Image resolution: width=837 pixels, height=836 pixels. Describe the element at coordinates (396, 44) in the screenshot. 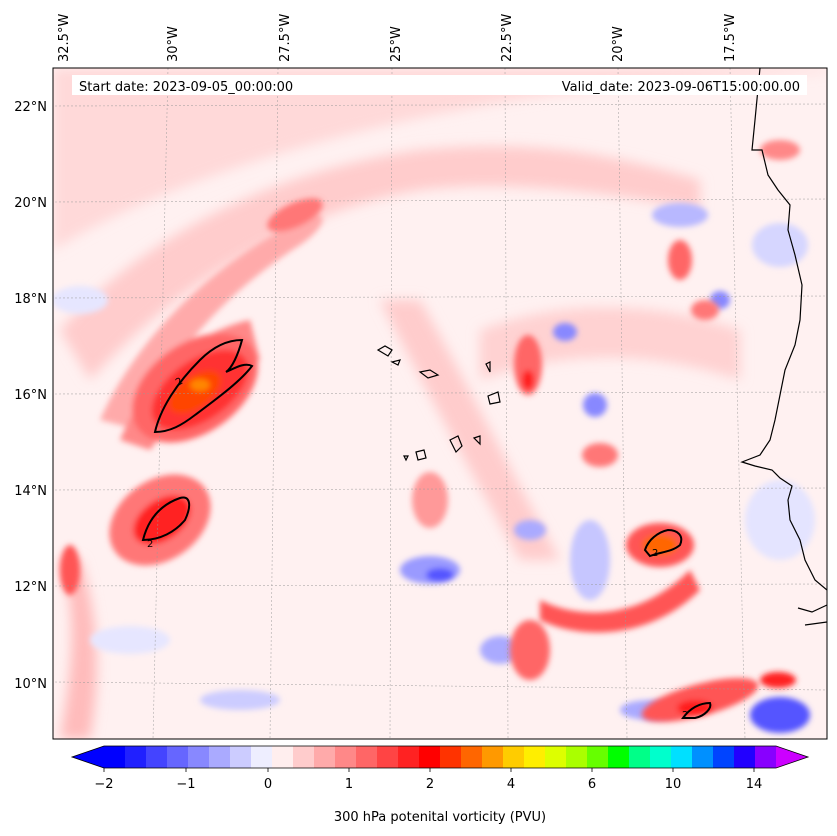

I see `lon-label: 25°W` at that location.